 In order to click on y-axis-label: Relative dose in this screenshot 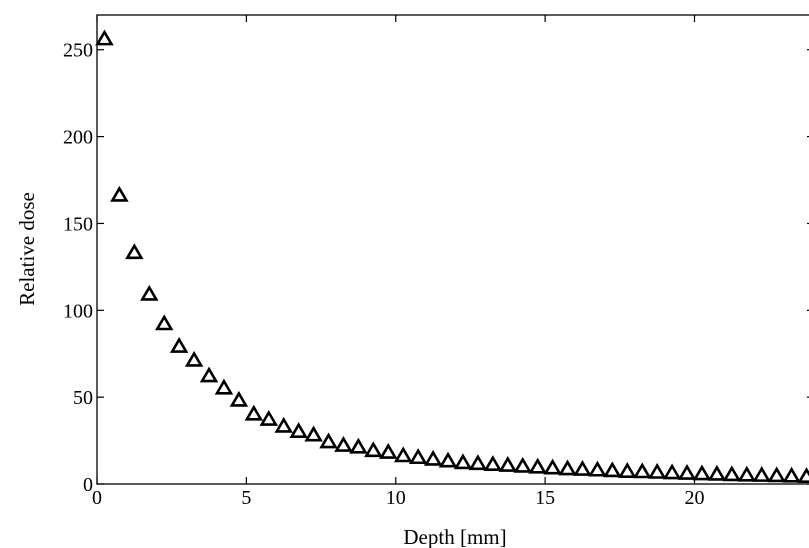, I will do `click(27, 249)`.